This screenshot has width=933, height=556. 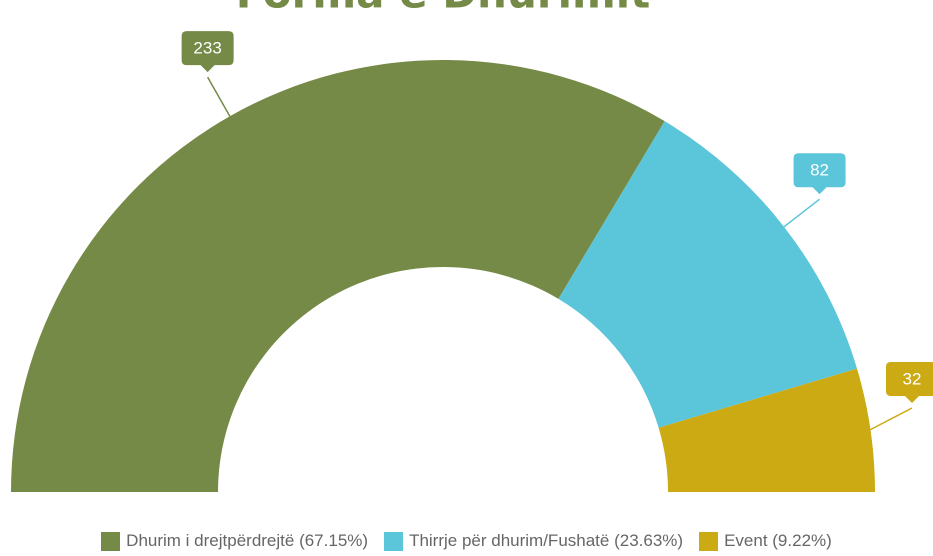 I want to click on legend-label: Event (9.22%), so click(x=778, y=540).